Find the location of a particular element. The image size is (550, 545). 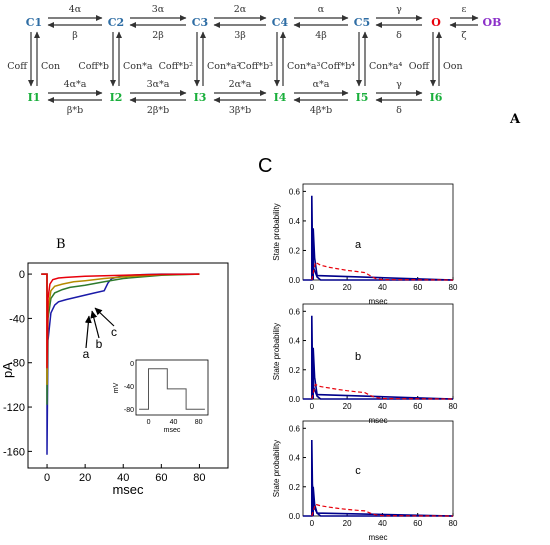

rate-label: Con is located at coordinates (50, 66).